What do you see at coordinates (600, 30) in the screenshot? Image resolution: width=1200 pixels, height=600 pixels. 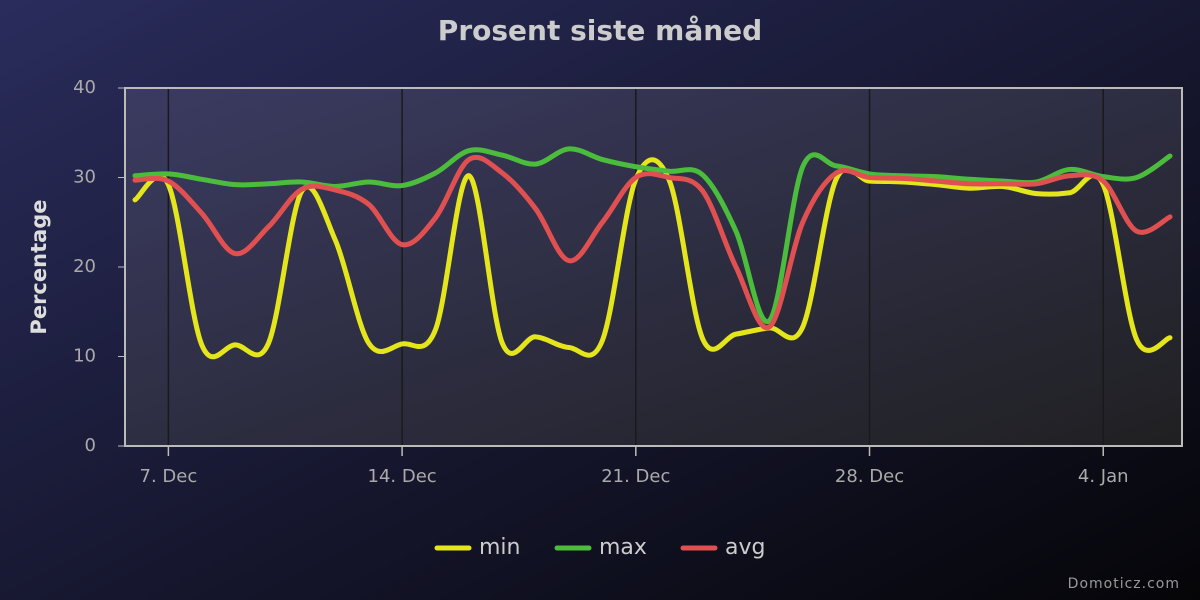 I see `chart-title: Prosent siste måned` at bounding box center [600, 30].